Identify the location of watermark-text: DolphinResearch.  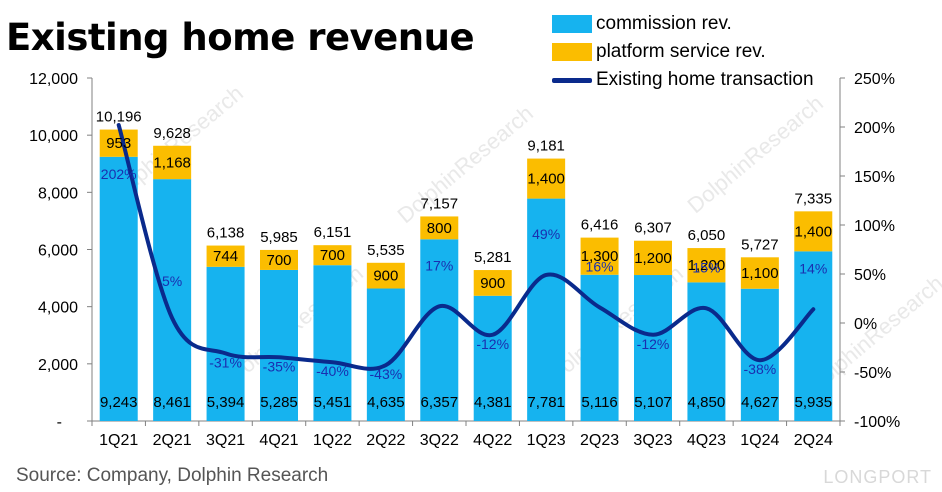
(465, 164).